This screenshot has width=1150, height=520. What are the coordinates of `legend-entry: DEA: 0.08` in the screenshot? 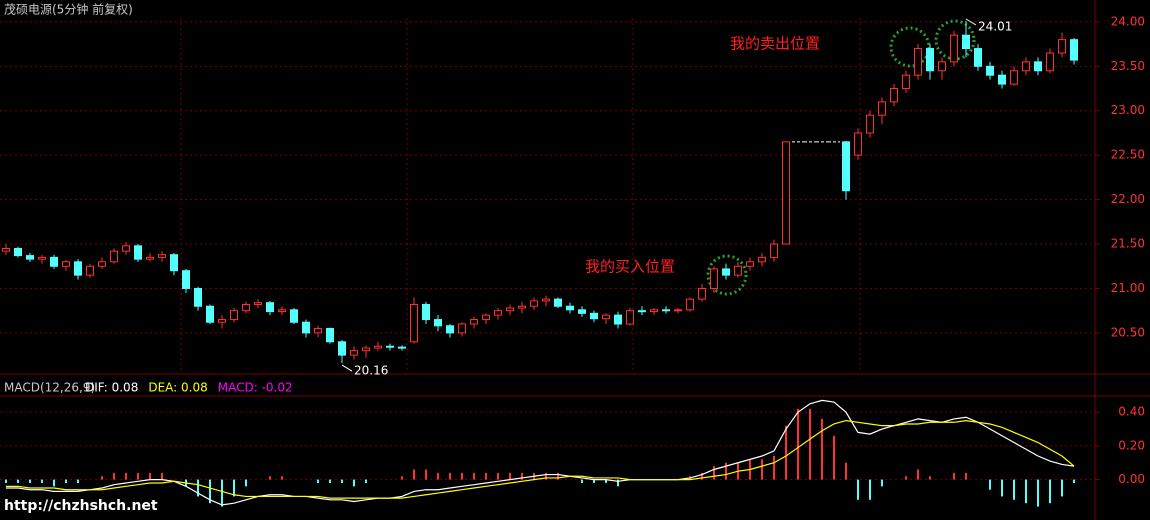 It's located at (177, 388).